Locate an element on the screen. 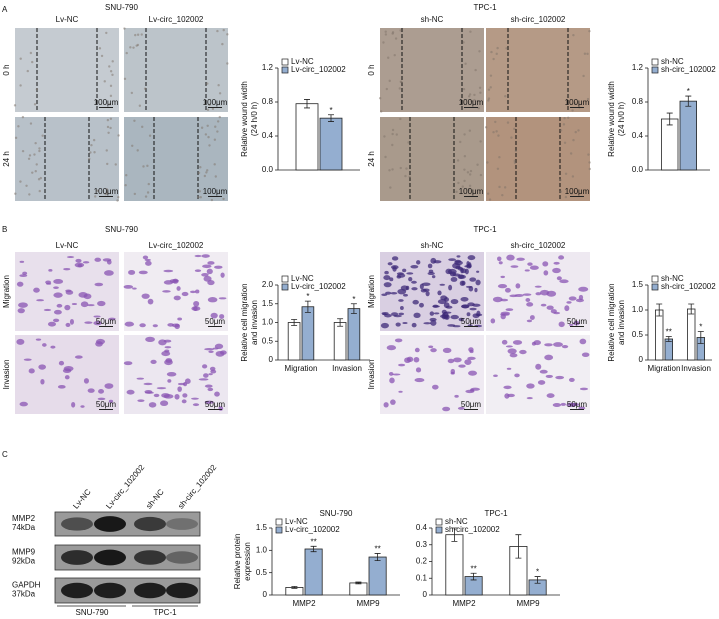 Image resolution: width=719 pixels, height=619 pixels. label: MMP2 is located at coordinates (304, 603).